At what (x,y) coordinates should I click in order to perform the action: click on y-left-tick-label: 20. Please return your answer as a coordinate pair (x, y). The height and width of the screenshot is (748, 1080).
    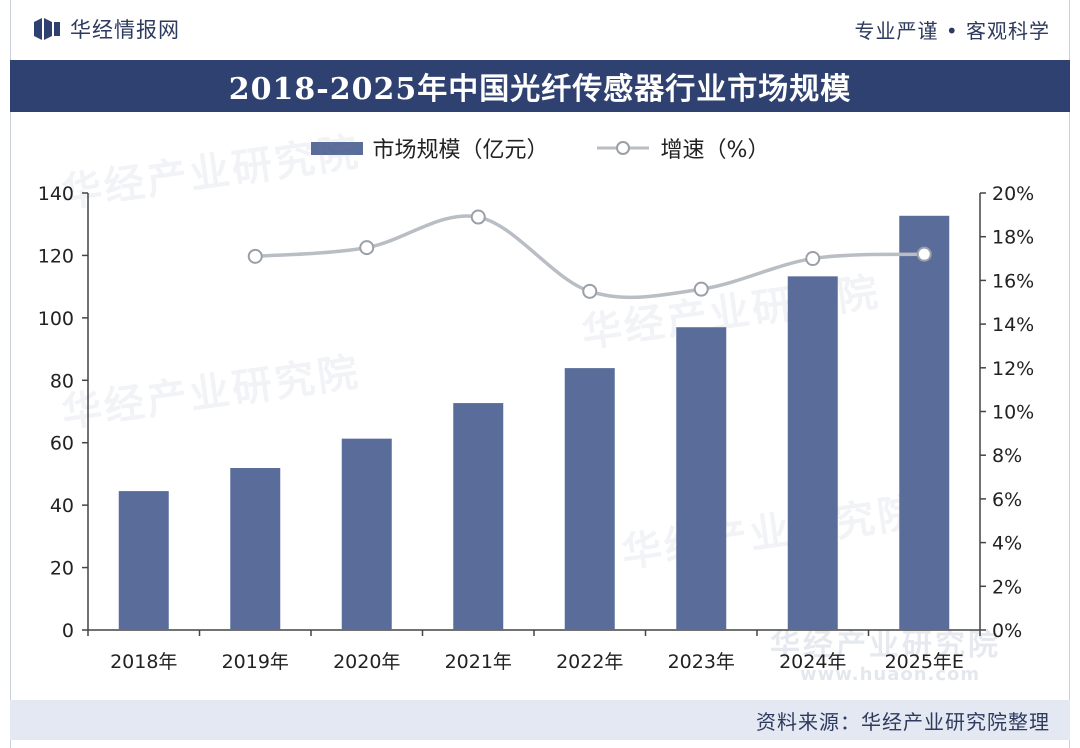
    Looking at the image, I should click on (62, 569).